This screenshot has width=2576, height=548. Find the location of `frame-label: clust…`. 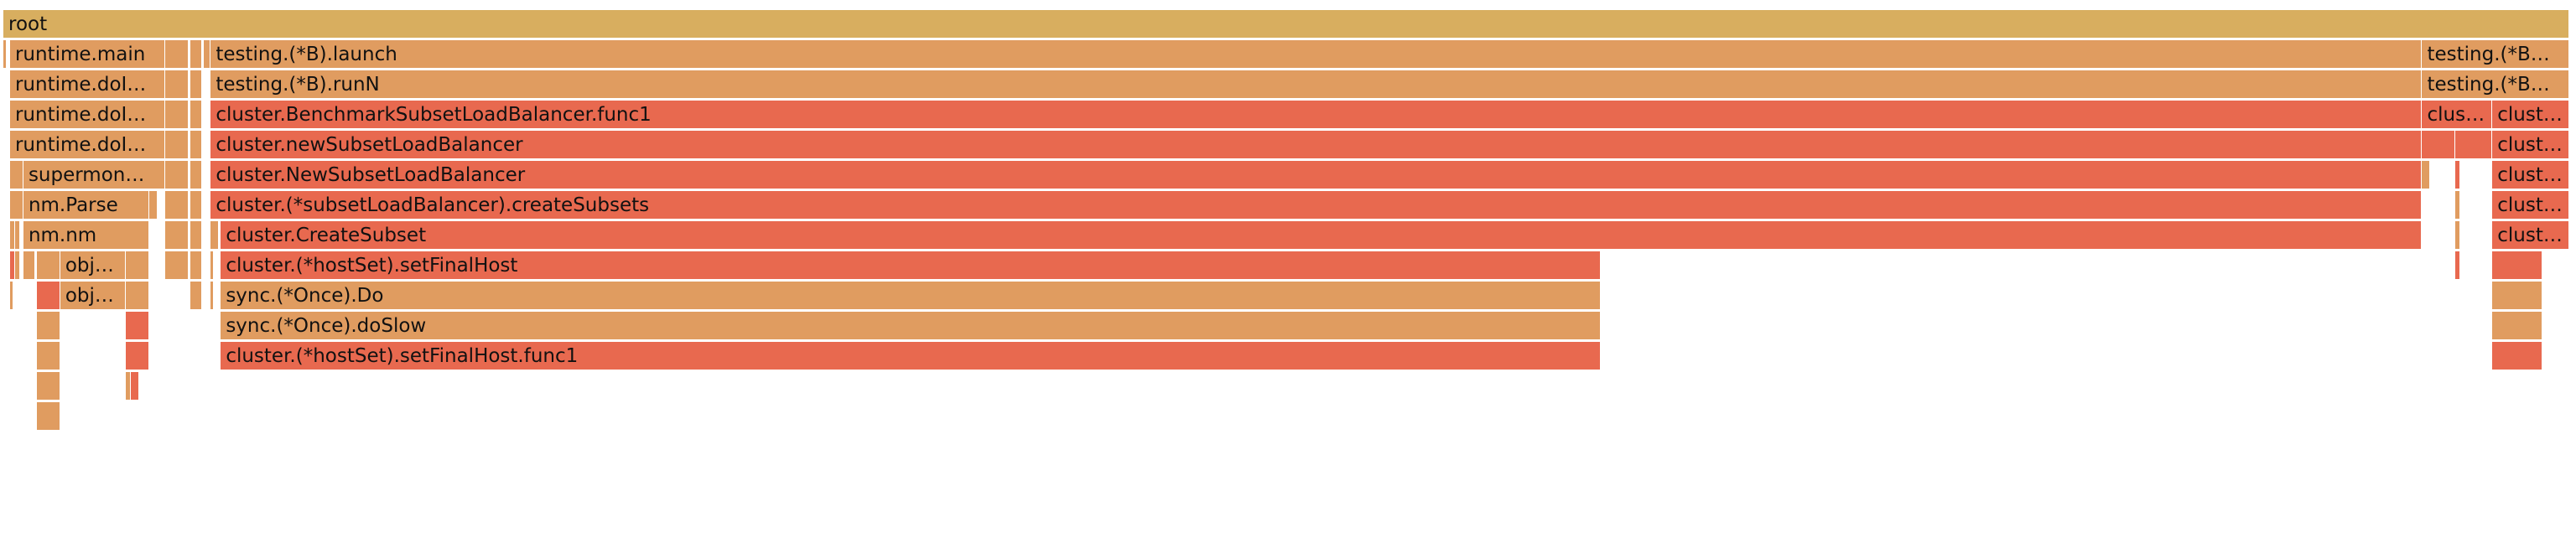

frame-label: clust… is located at coordinates (2530, 235).